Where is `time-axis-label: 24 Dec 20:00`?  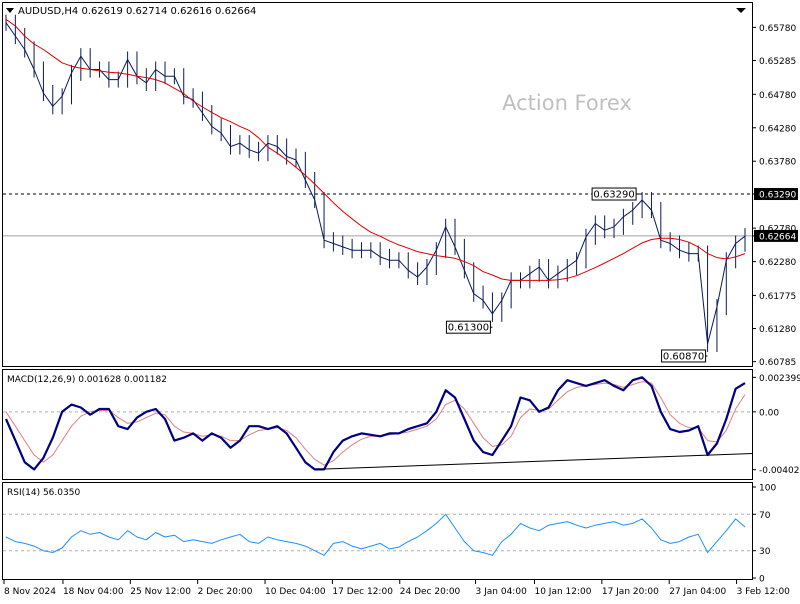 time-axis-label: 24 Dec 20:00 is located at coordinates (430, 592).